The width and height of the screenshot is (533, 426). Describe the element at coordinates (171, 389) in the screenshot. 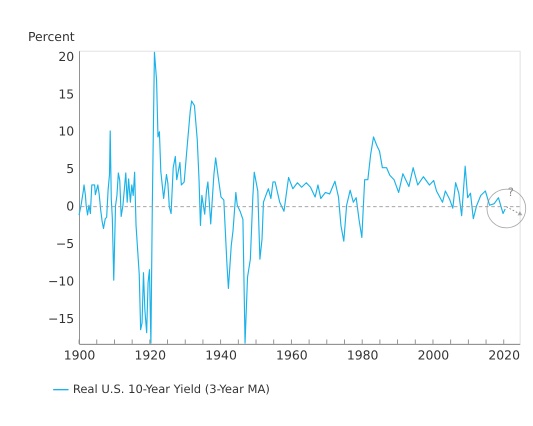

I see `legend-label: Real U.S. 10-Year Yield (3-Year MA)` at that location.